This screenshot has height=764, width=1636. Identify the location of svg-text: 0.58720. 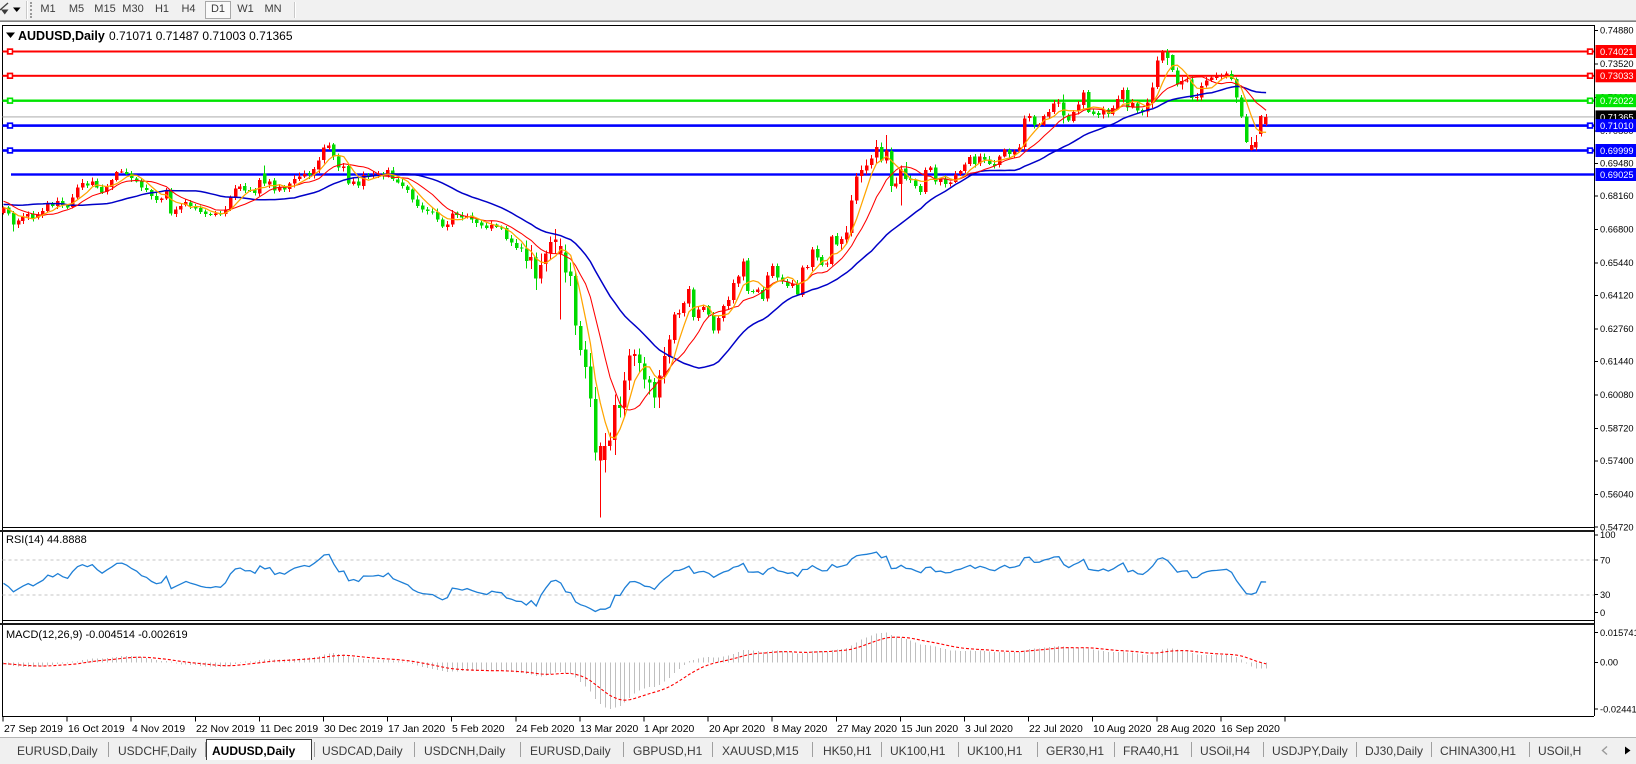
(1617, 429).